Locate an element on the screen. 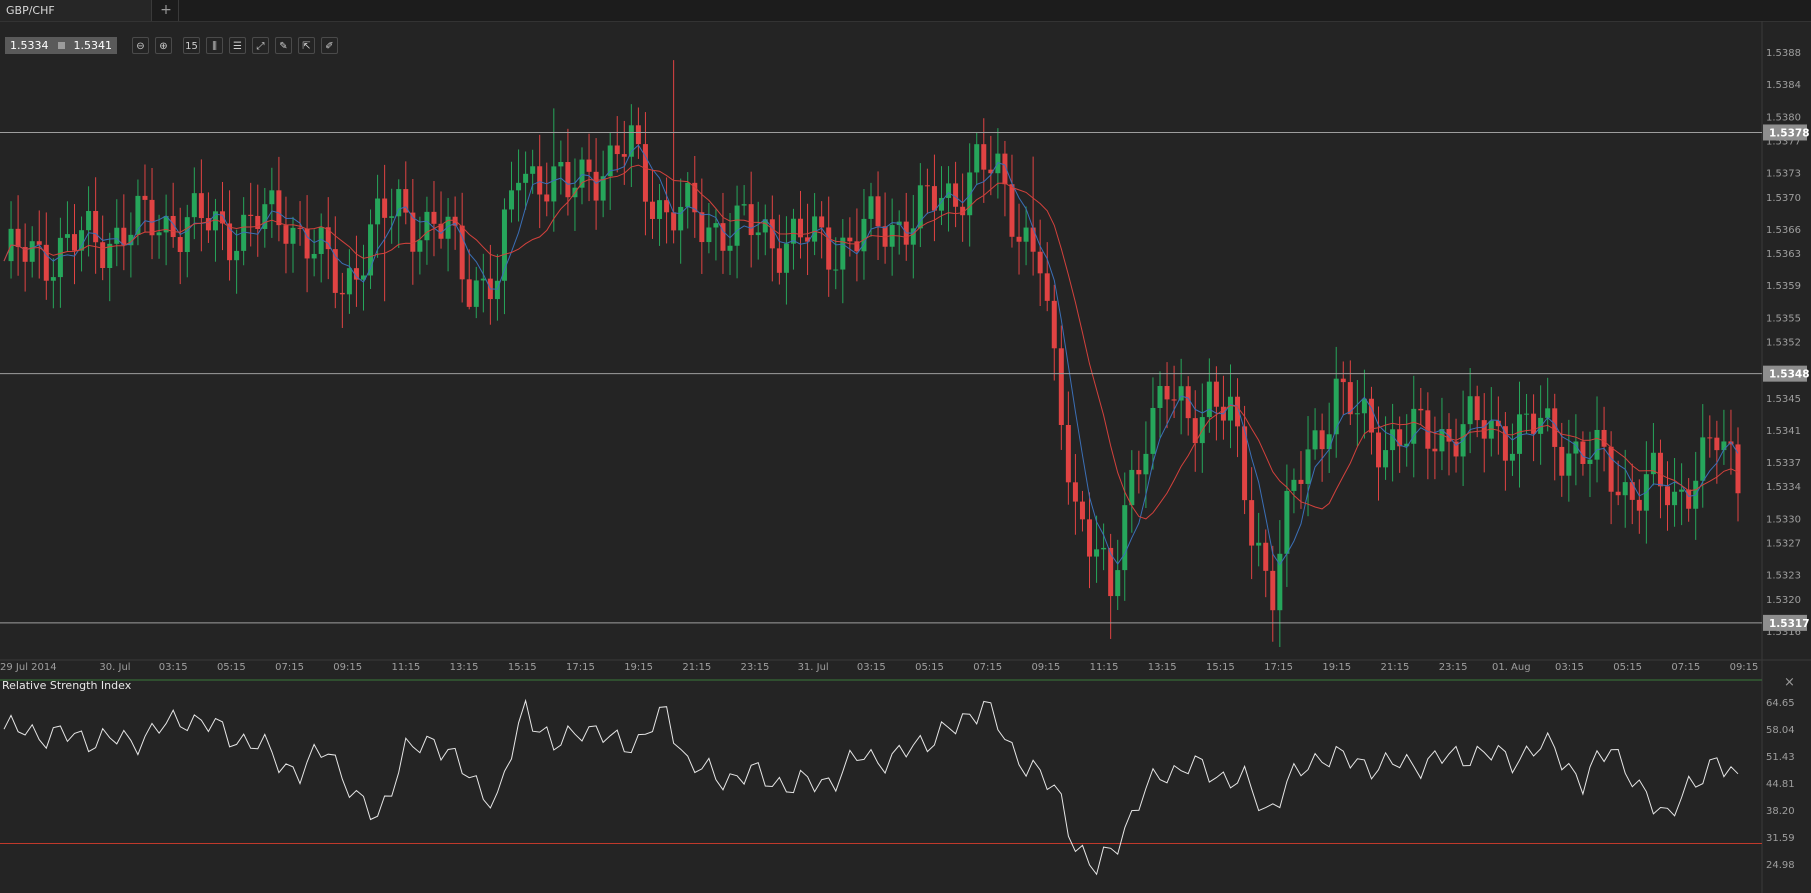 The width and height of the screenshot is (1811, 893). time-axis-label: 01. Aug is located at coordinates (1511, 667).